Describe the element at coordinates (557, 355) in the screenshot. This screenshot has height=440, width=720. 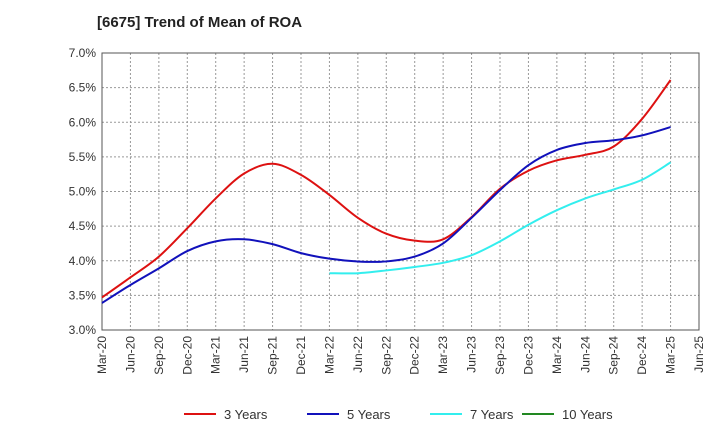
I see `x-tick-label: Mar-24` at that location.